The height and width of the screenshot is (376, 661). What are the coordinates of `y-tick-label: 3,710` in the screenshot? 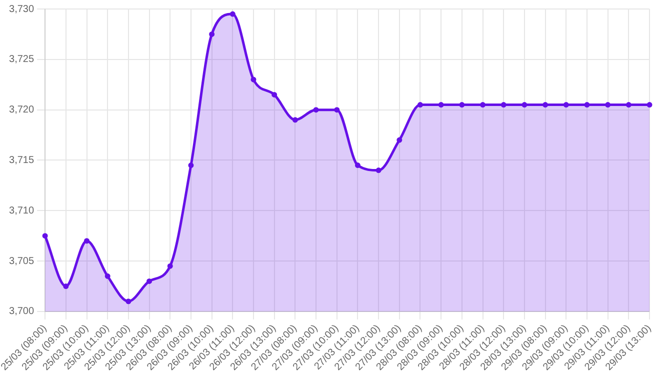 It's located at (21, 210).